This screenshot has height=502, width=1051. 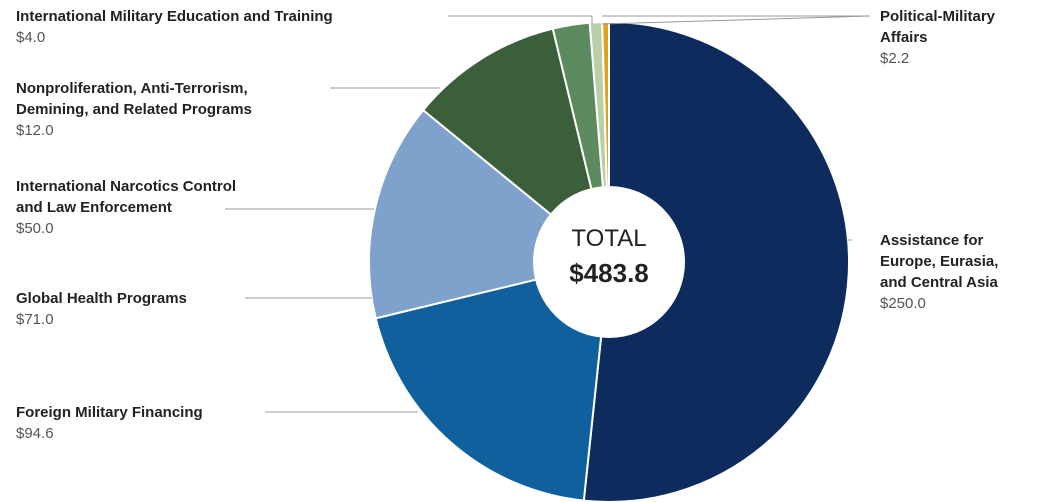 What do you see at coordinates (35, 433) in the screenshot?
I see `value-label: $94.6` at bounding box center [35, 433].